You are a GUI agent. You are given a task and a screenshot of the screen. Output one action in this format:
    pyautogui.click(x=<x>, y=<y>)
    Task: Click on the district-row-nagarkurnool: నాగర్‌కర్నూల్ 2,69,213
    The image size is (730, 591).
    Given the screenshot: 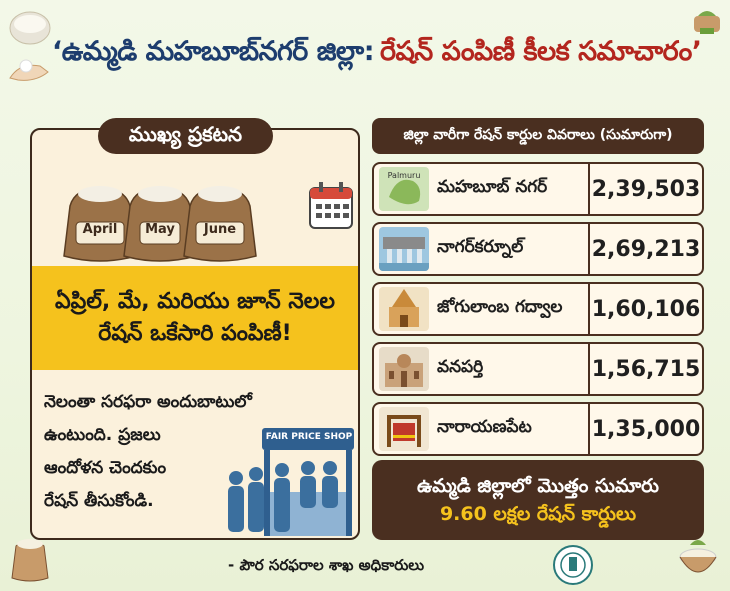 What is the action you would take?
    pyautogui.click(x=538, y=249)
    